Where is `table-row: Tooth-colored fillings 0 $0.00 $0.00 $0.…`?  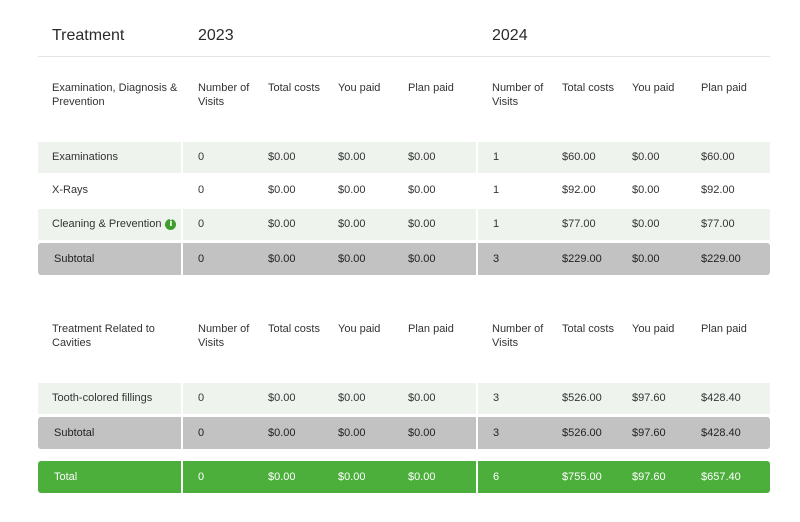
table-row: Tooth-colored fillings 0 $0.00 $0.00 $0.… is located at coordinates (404, 398).